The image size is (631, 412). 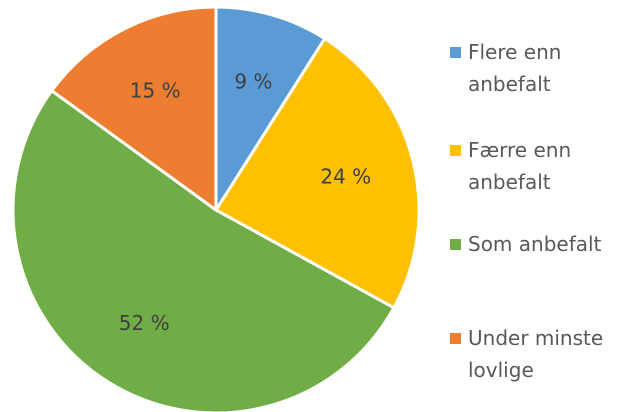 I want to click on legend-label-3-line-0: Under minste, so click(x=535, y=338).